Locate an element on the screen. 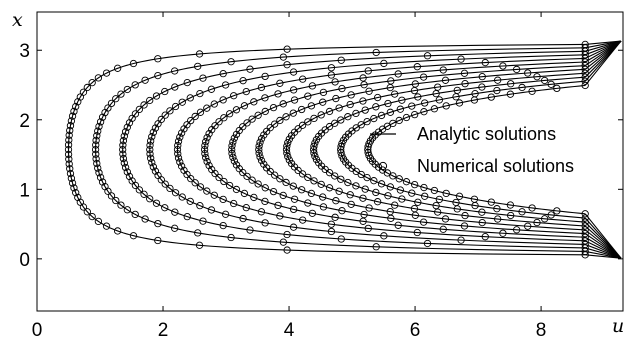 The width and height of the screenshot is (632, 347). legend-label-analytic: Analytic solutions is located at coordinates (486, 134).